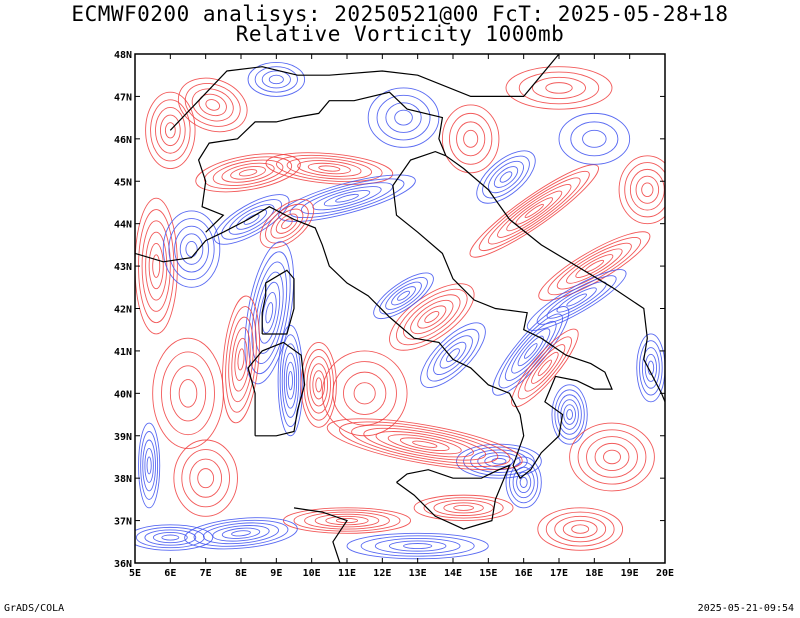  What do you see at coordinates (123, 522) in the screenshot?
I see `y-tick-label: 37N` at bounding box center [123, 522].